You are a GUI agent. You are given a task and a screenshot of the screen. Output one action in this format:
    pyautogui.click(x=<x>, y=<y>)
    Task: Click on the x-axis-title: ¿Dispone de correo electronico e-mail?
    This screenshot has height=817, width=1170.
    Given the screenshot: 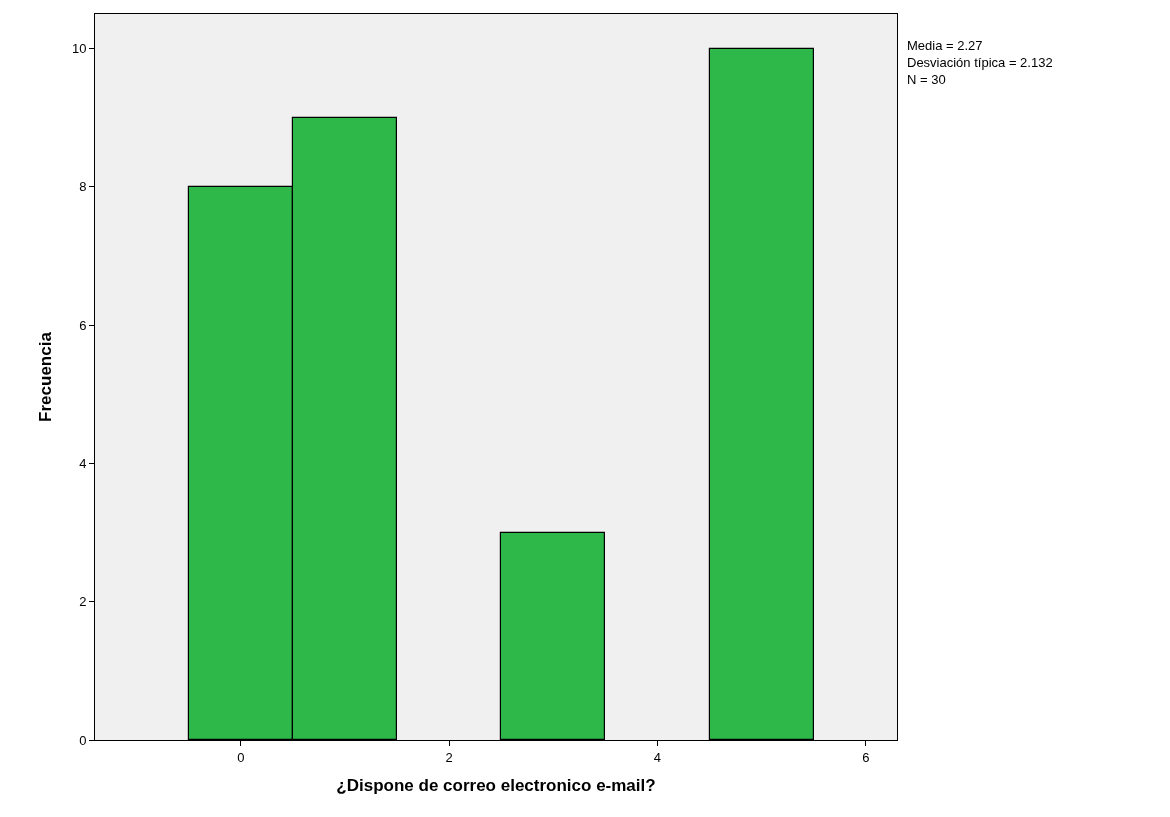 What is the action you would take?
    pyautogui.click(x=496, y=785)
    